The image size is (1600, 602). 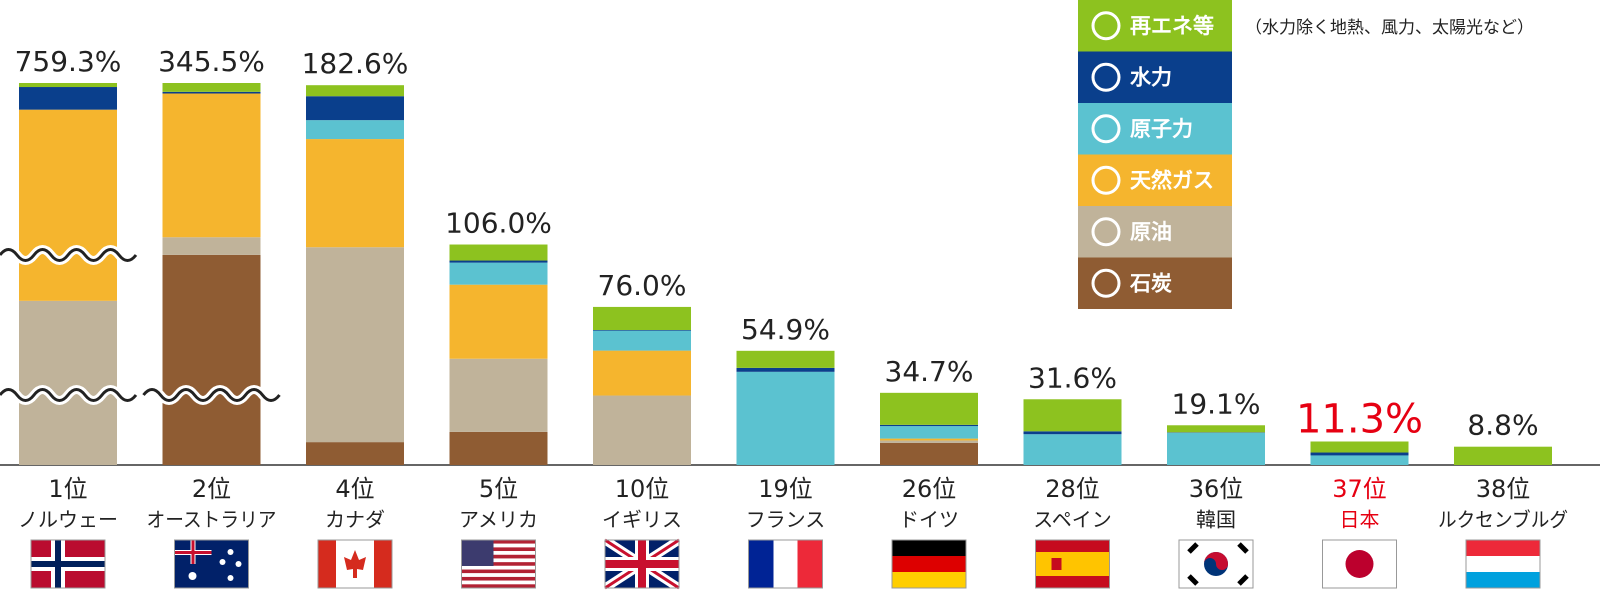 What do you see at coordinates (498, 489) in the screenshot?
I see `rank-label: 5位` at bounding box center [498, 489].